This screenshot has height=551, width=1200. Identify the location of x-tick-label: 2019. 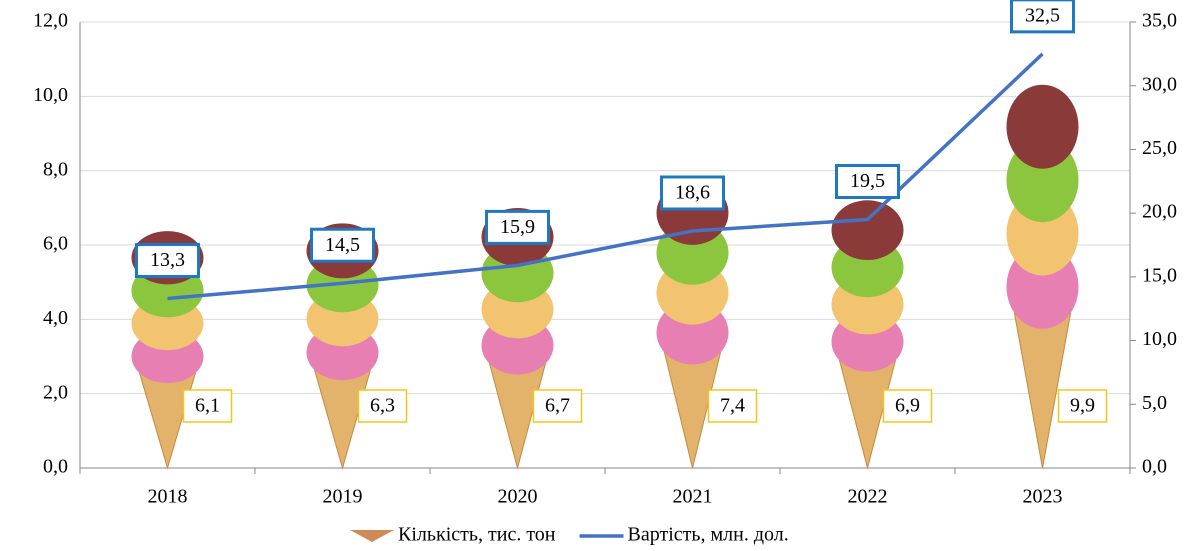
(343, 497).